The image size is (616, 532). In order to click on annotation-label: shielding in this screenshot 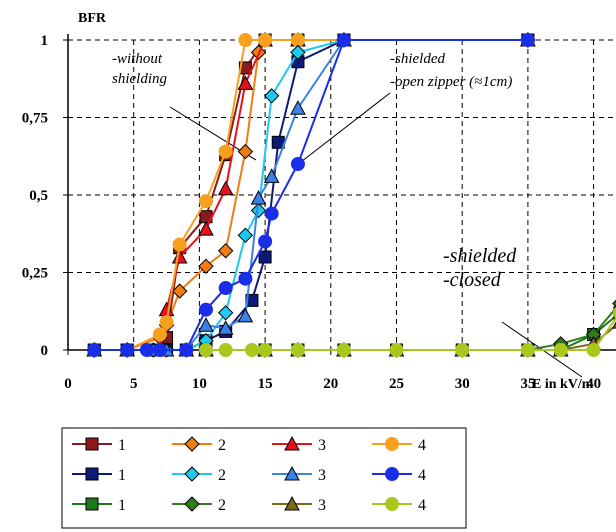, I will do `click(139, 79)`.